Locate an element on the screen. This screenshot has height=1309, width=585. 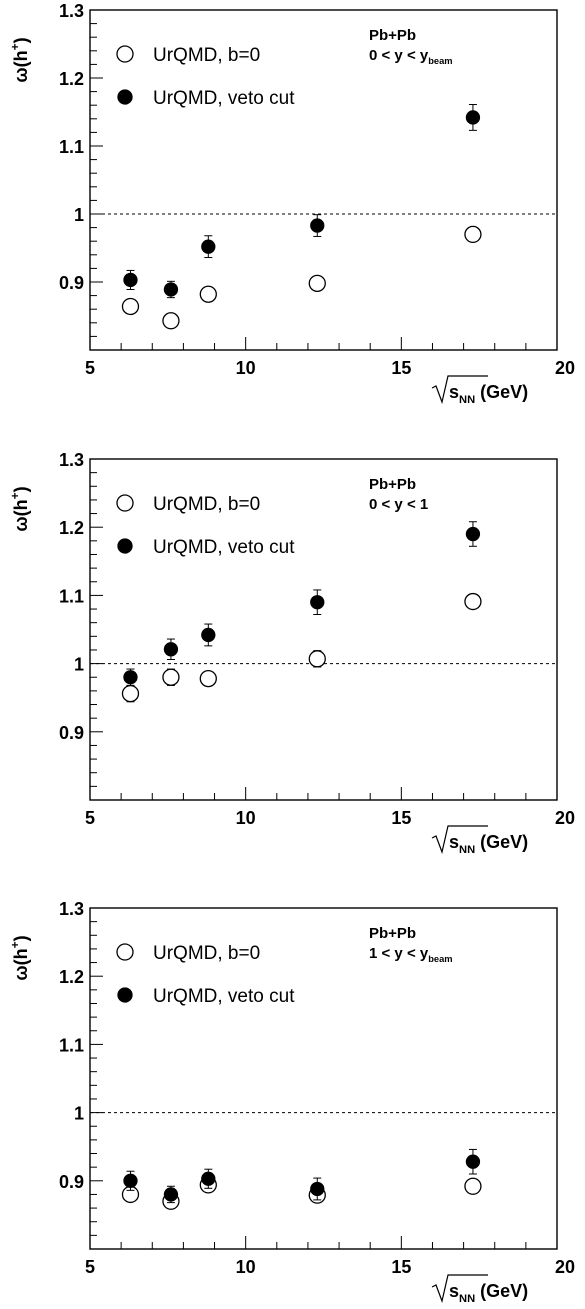
annotation-rapidity: 1 < y < ybeam is located at coordinates (411, 954).